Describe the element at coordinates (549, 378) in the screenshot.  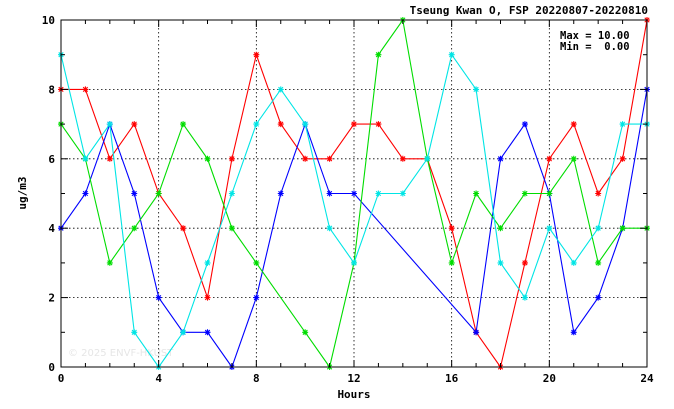
I see `x-tick-label: 20` at that location.